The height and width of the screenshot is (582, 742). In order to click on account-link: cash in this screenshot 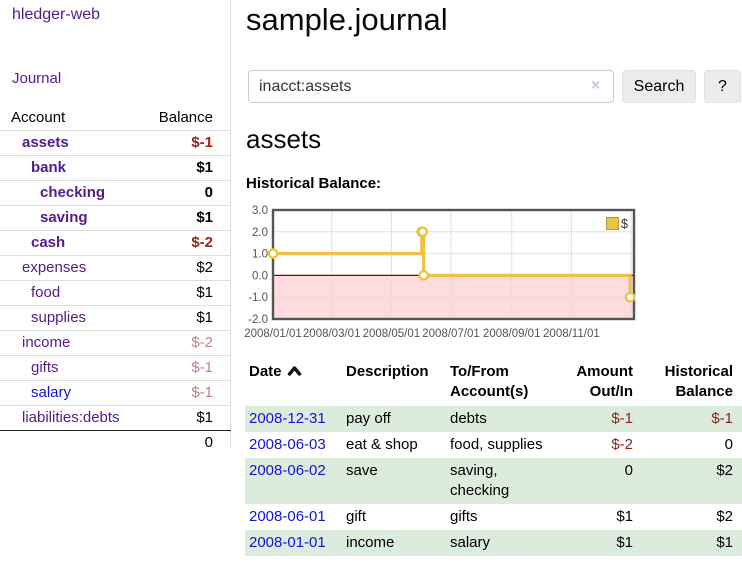, I will do `click(48, 242)`.